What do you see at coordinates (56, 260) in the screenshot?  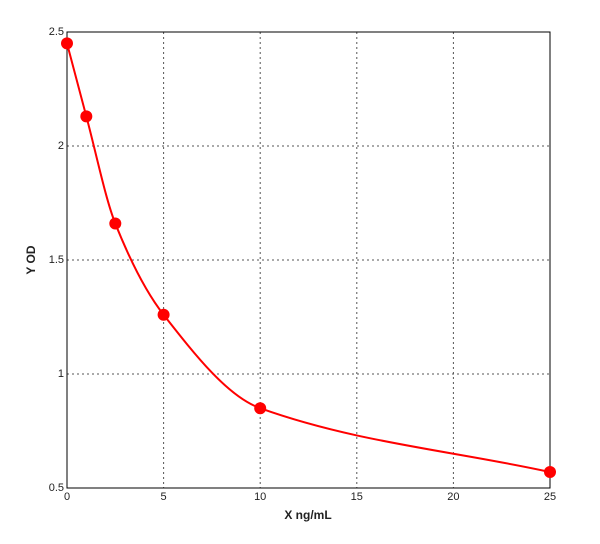 I see `y-tick-label: 1.5` at bounding box center [56, 260].